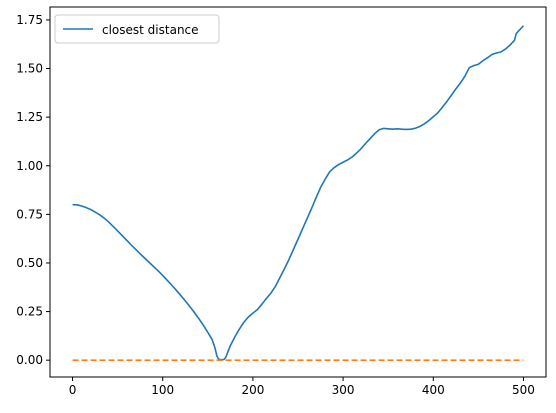  I want to click on y-tick-label: 0.25, so click(29, 312).